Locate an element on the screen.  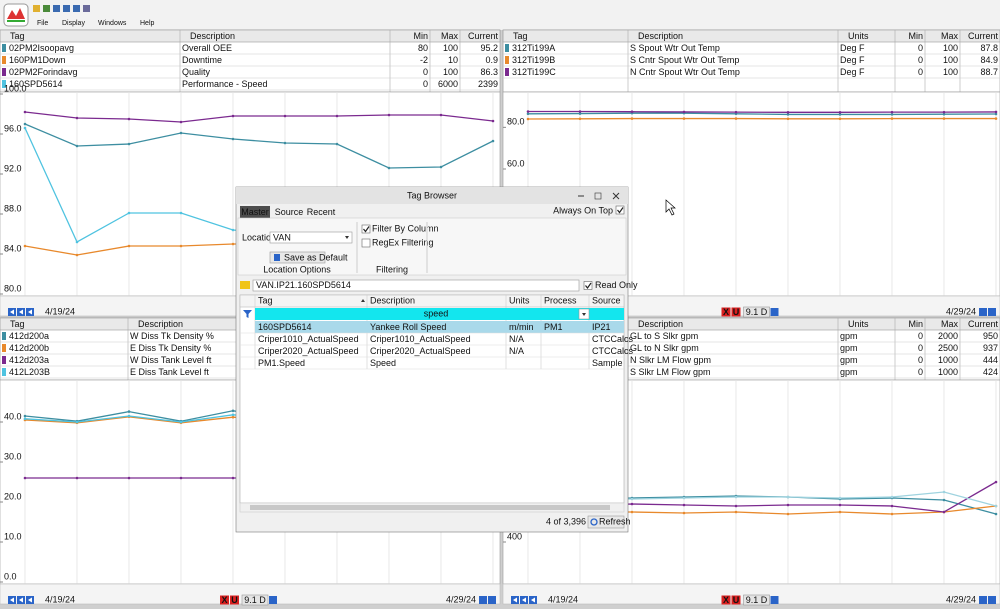
table-cell: GL to N Slkr gpm is located at coordinates (664, 348).